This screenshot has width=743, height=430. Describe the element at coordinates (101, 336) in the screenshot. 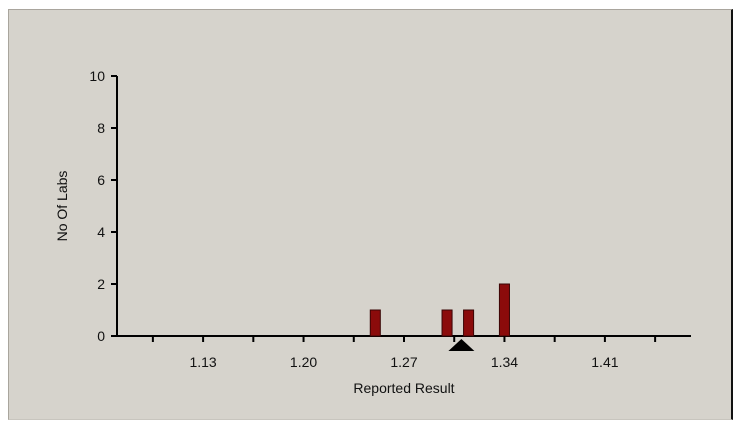

I see `y-tick-label: 0` at that location.